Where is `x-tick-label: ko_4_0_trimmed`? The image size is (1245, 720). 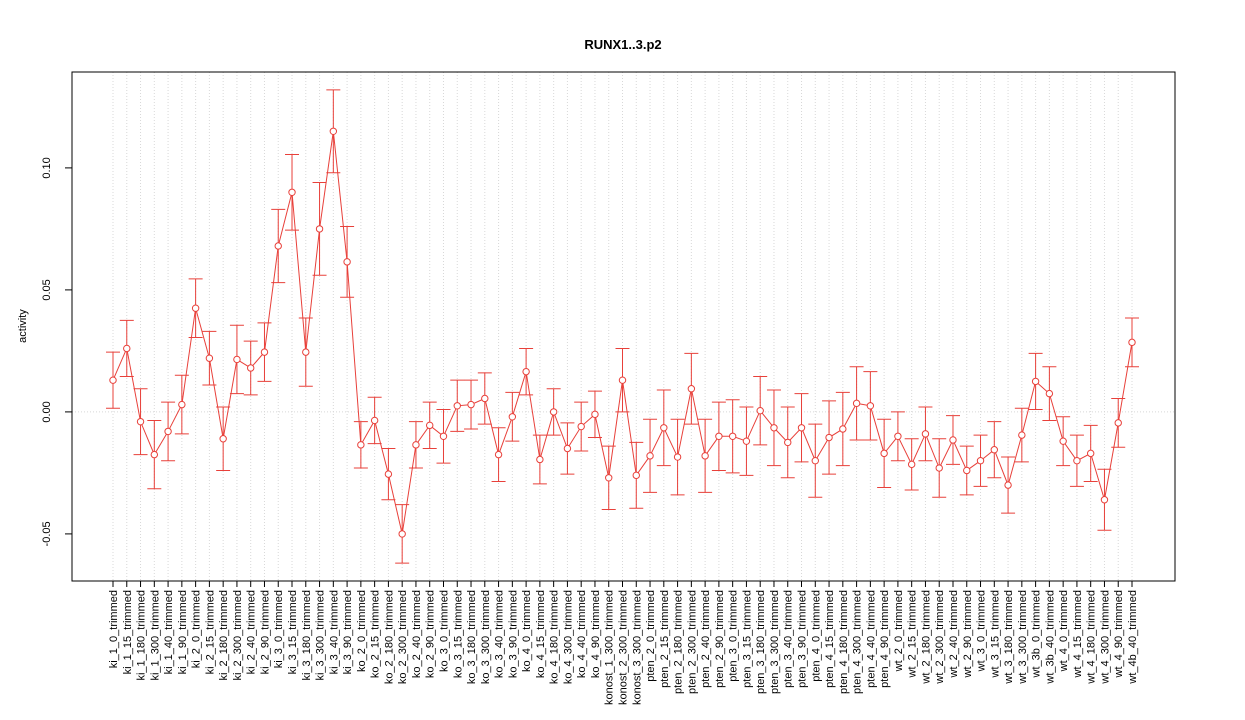 x-tick-label: ko_4_0_trimmed is located at coordinates (527, 631).